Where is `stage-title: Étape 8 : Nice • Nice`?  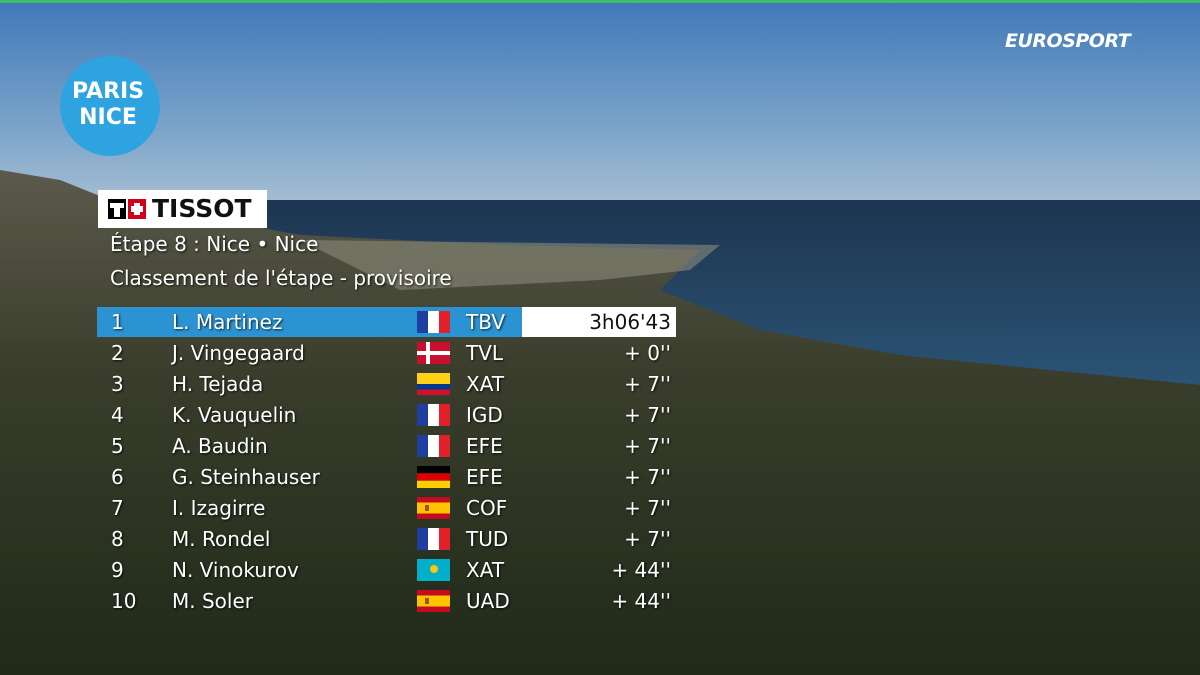 stage-title: Étape 8 : Nice • Nice is located at coordinates (214, 244).